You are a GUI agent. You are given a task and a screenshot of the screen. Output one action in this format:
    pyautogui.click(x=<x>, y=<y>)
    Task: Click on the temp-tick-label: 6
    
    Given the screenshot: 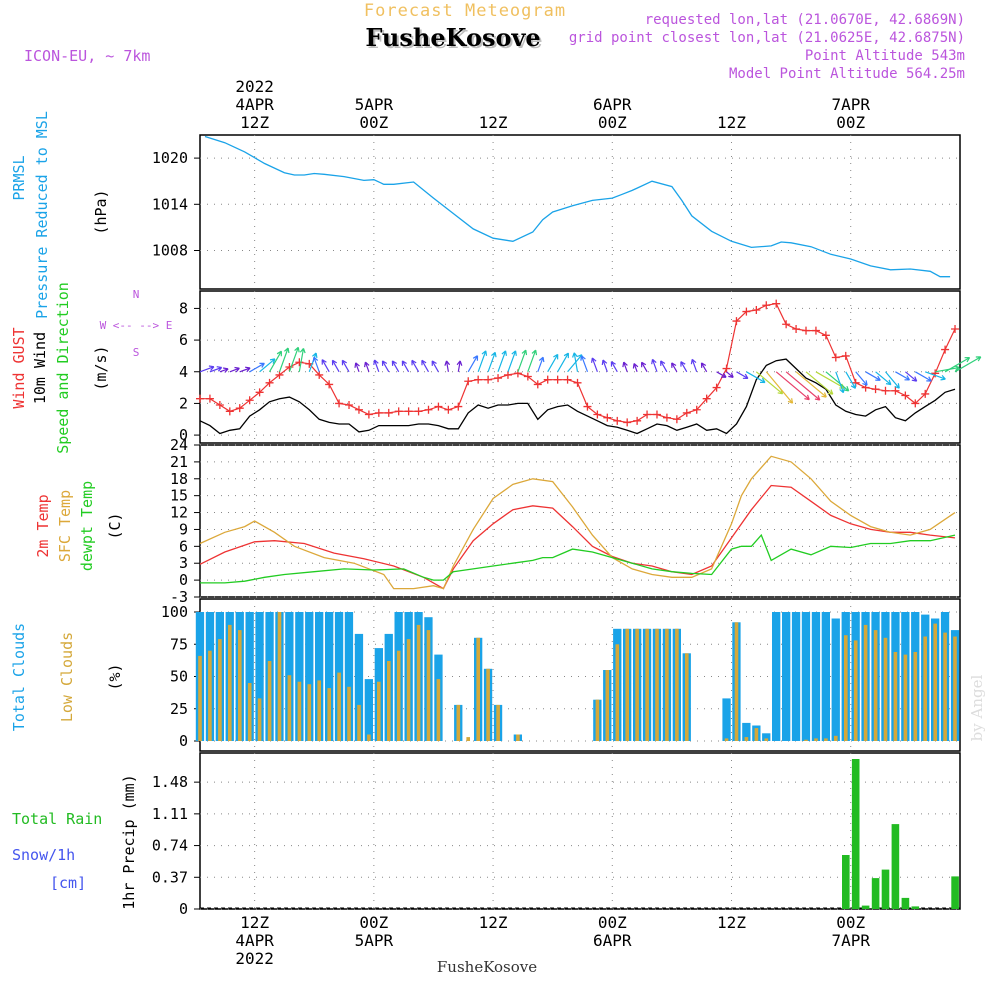 What is the action you would take?
    pyautogui.click(x=183, y=546)
    